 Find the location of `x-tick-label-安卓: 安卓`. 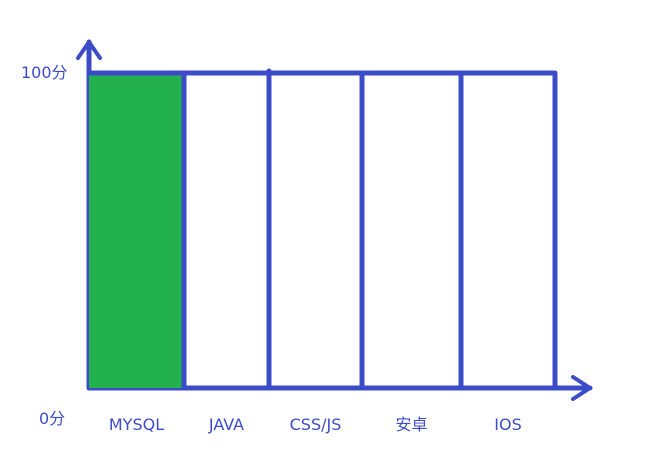

x-tick-label-安卓: 安卓 is located at coordinates (411, 424).